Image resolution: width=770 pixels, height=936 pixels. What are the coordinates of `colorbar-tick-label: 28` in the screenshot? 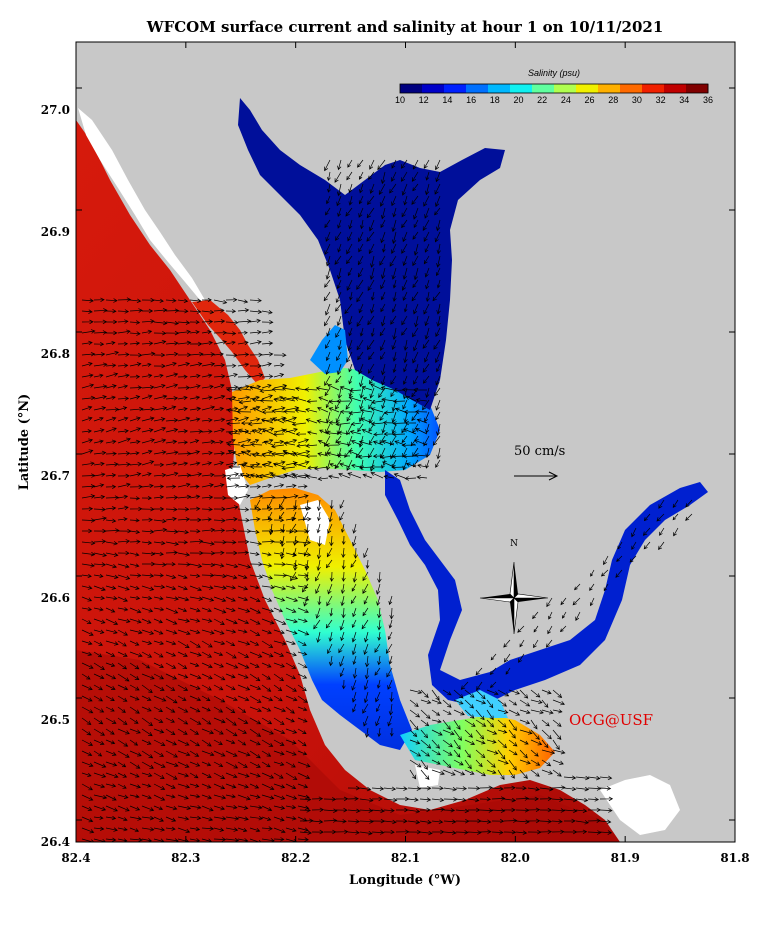 It's located at (613, 100).